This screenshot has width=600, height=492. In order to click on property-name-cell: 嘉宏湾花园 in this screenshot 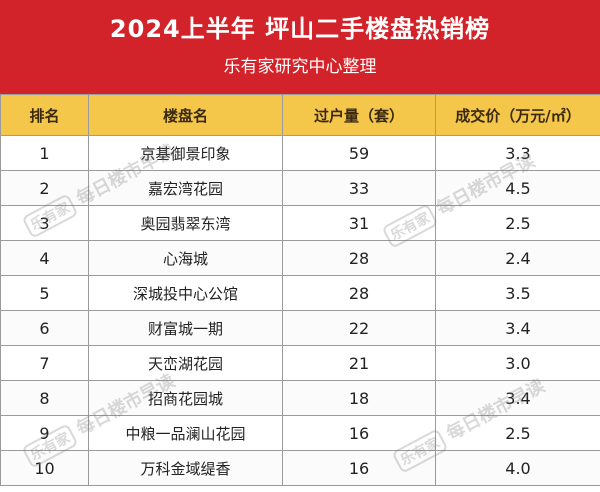, I will do `click(185, 188)`.